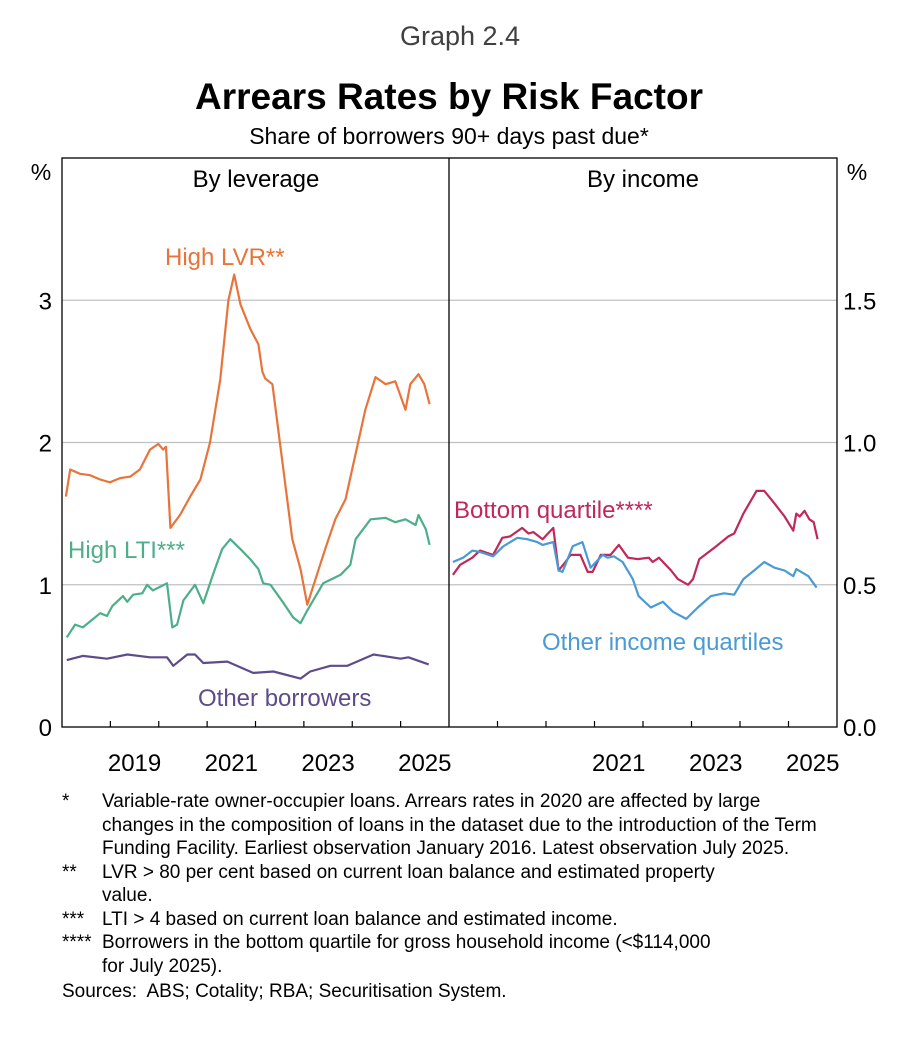 This screenshot has height=1048, width=921. What do you see at coordinates (45, 444) in the screenshot?
I see `y-tick-label: 2` at bounding box center [45, 444].